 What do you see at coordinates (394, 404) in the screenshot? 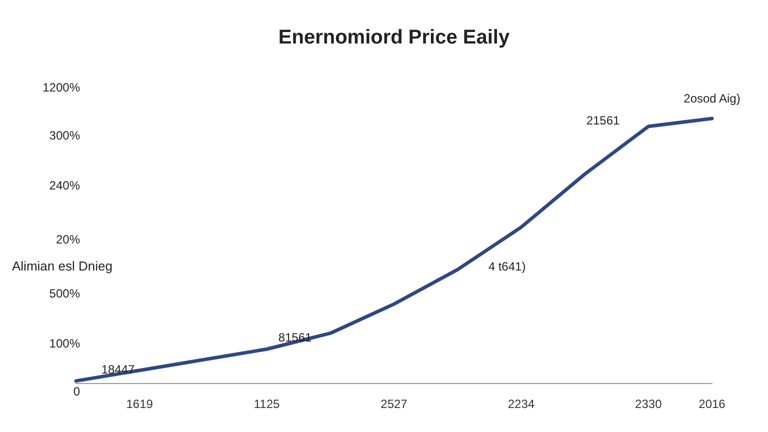
I see `x-tick-label: 2527` at bounding box center [394, 404].